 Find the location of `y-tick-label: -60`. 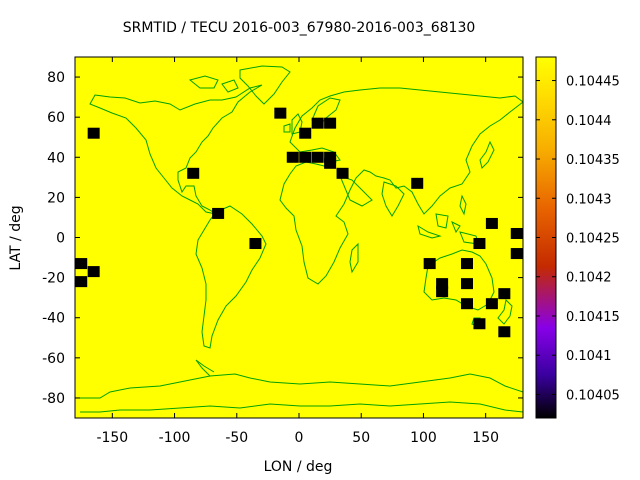

y-tick-label: -60 is located at coordinates (53, 359).